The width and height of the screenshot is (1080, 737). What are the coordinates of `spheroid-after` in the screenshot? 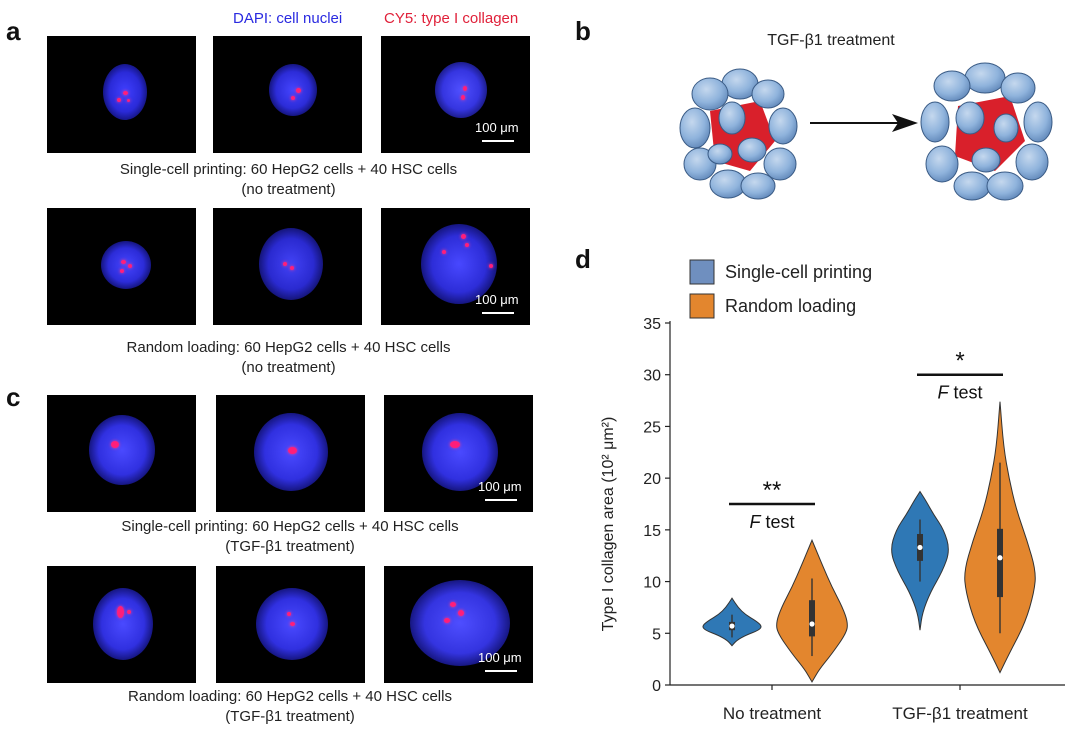 It's located at (986, 131).